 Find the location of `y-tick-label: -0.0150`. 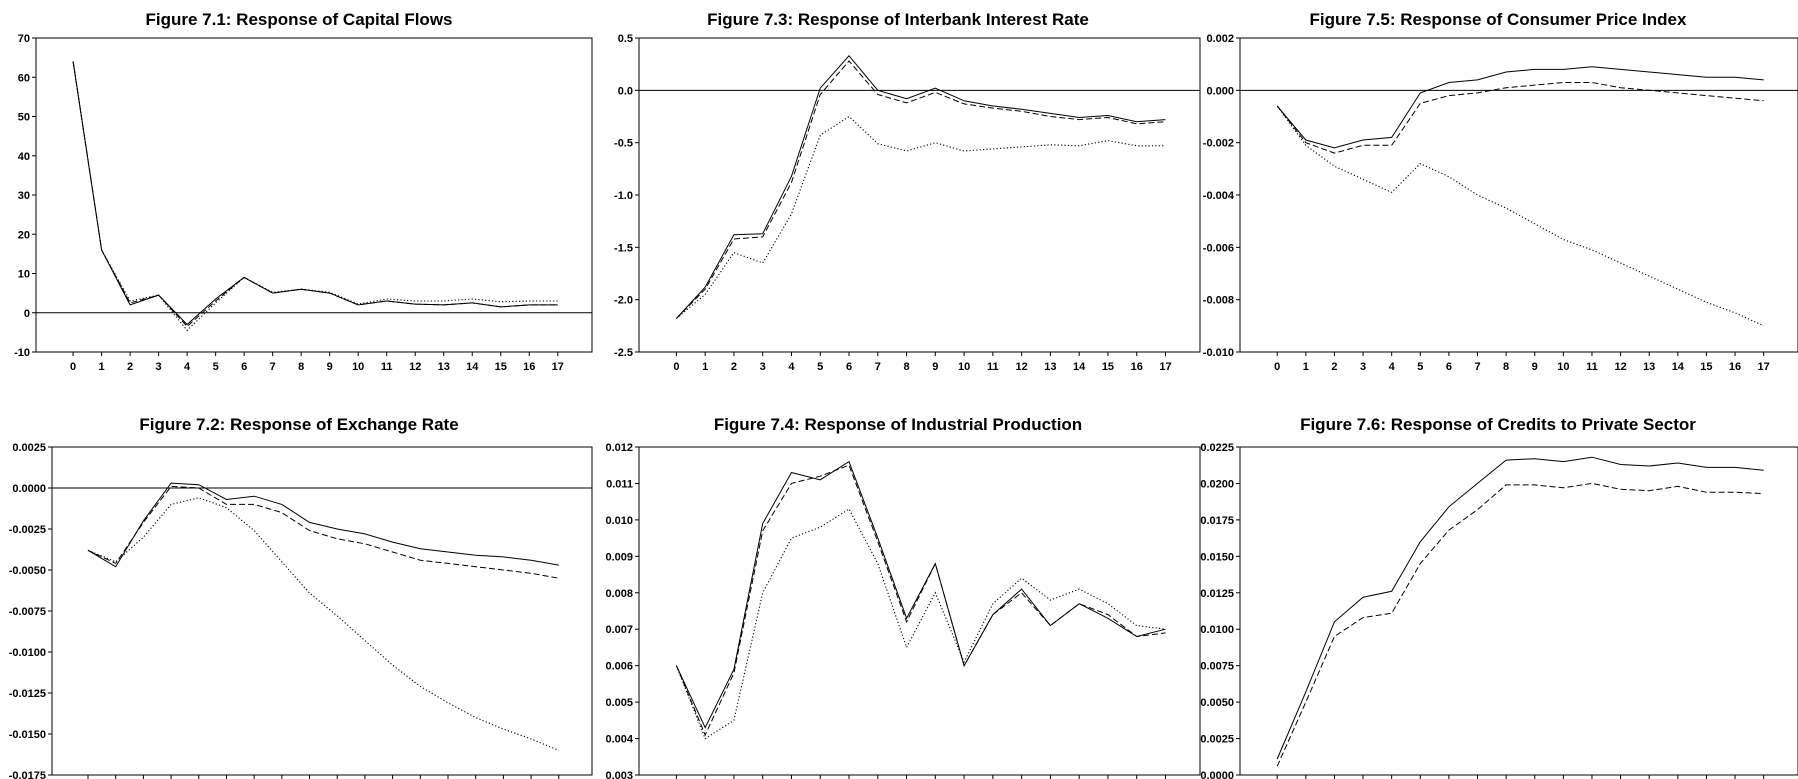

y-tick-label: -0.0150 is located at coordinates (27, 735).